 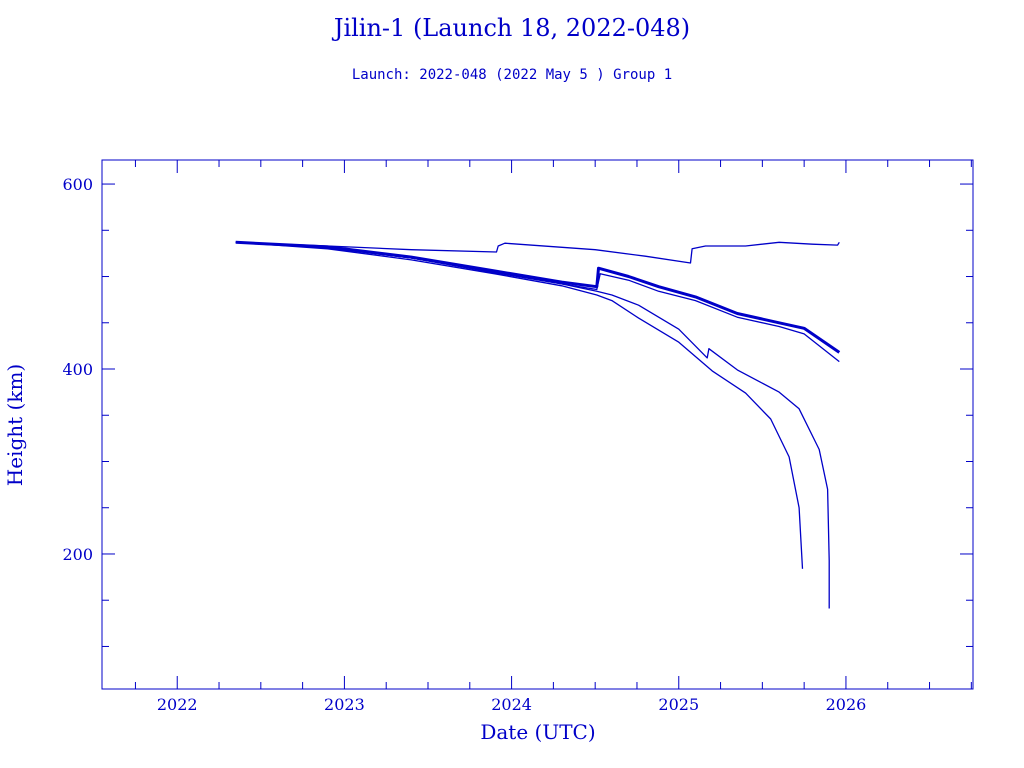 What do you see at coordinates (77, 184) in the screenshot?
I see `y-tick-label: 600` at bounding box center [77, 184].